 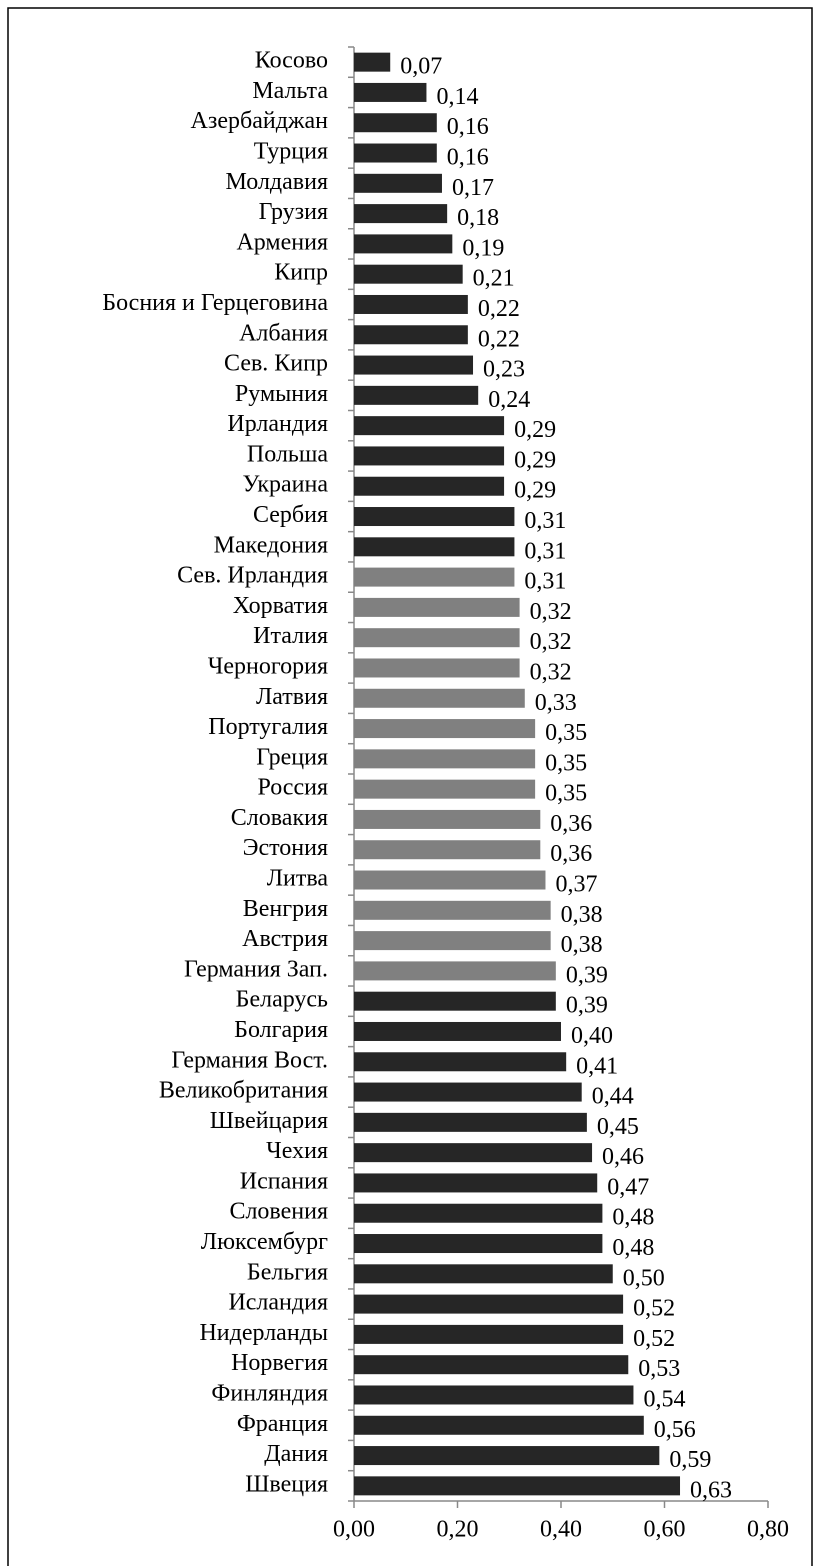 I want to click on value-label: 0,33, so click(x=556, y=703).